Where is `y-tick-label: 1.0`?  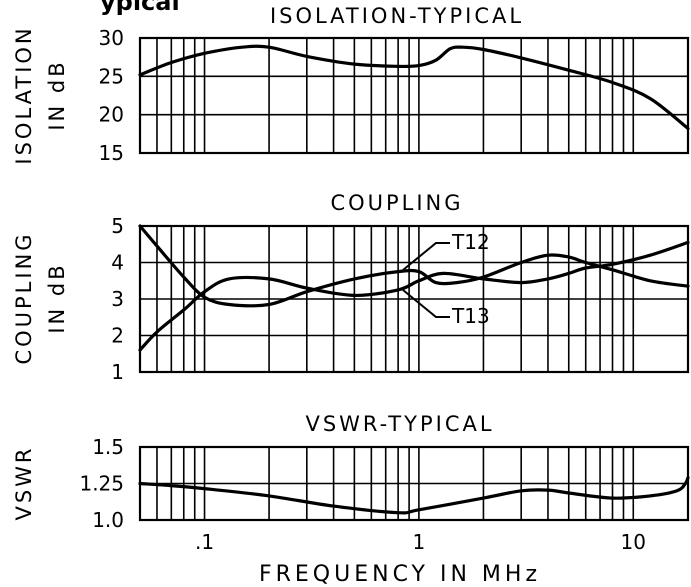
y-tick-label: 1.0 is located at coordinates (108, 520).